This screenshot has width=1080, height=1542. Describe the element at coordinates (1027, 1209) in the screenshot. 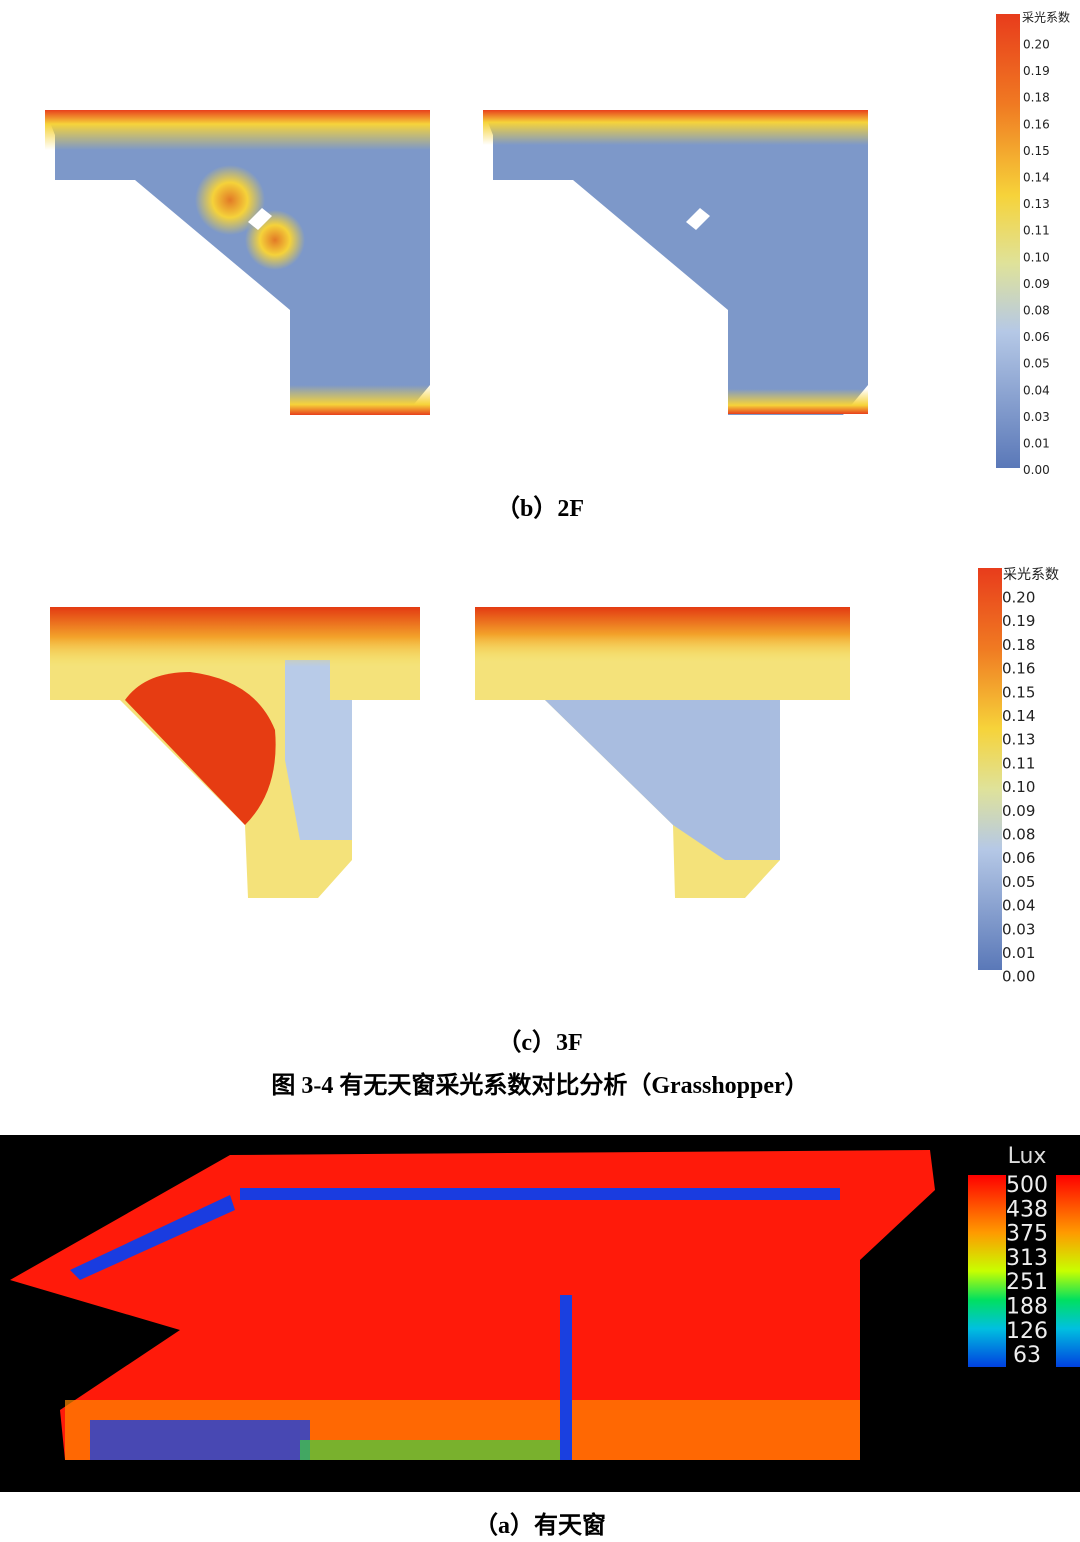

I see `legend-label: 438` at that location.